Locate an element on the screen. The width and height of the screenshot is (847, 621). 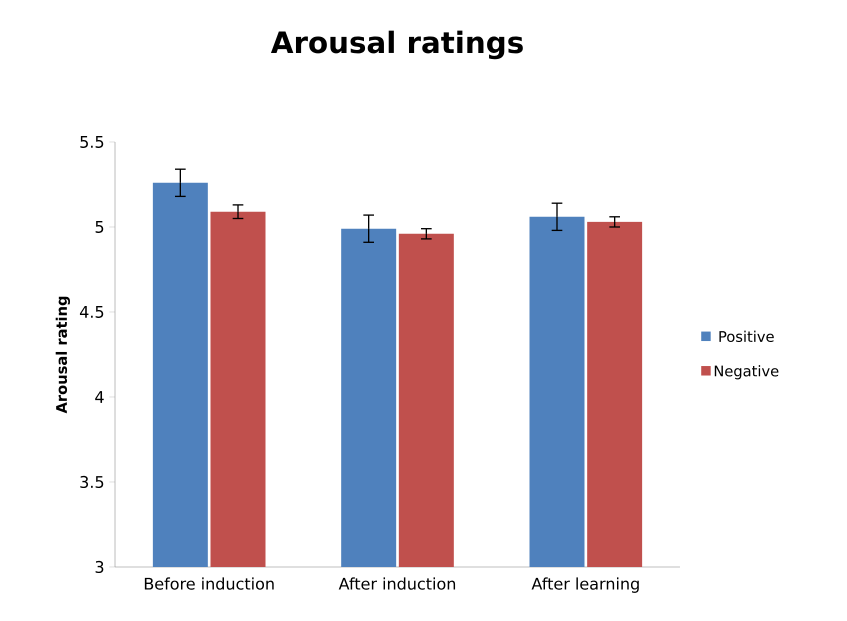
legend-label: Positive is located at coordinates (746, 336).